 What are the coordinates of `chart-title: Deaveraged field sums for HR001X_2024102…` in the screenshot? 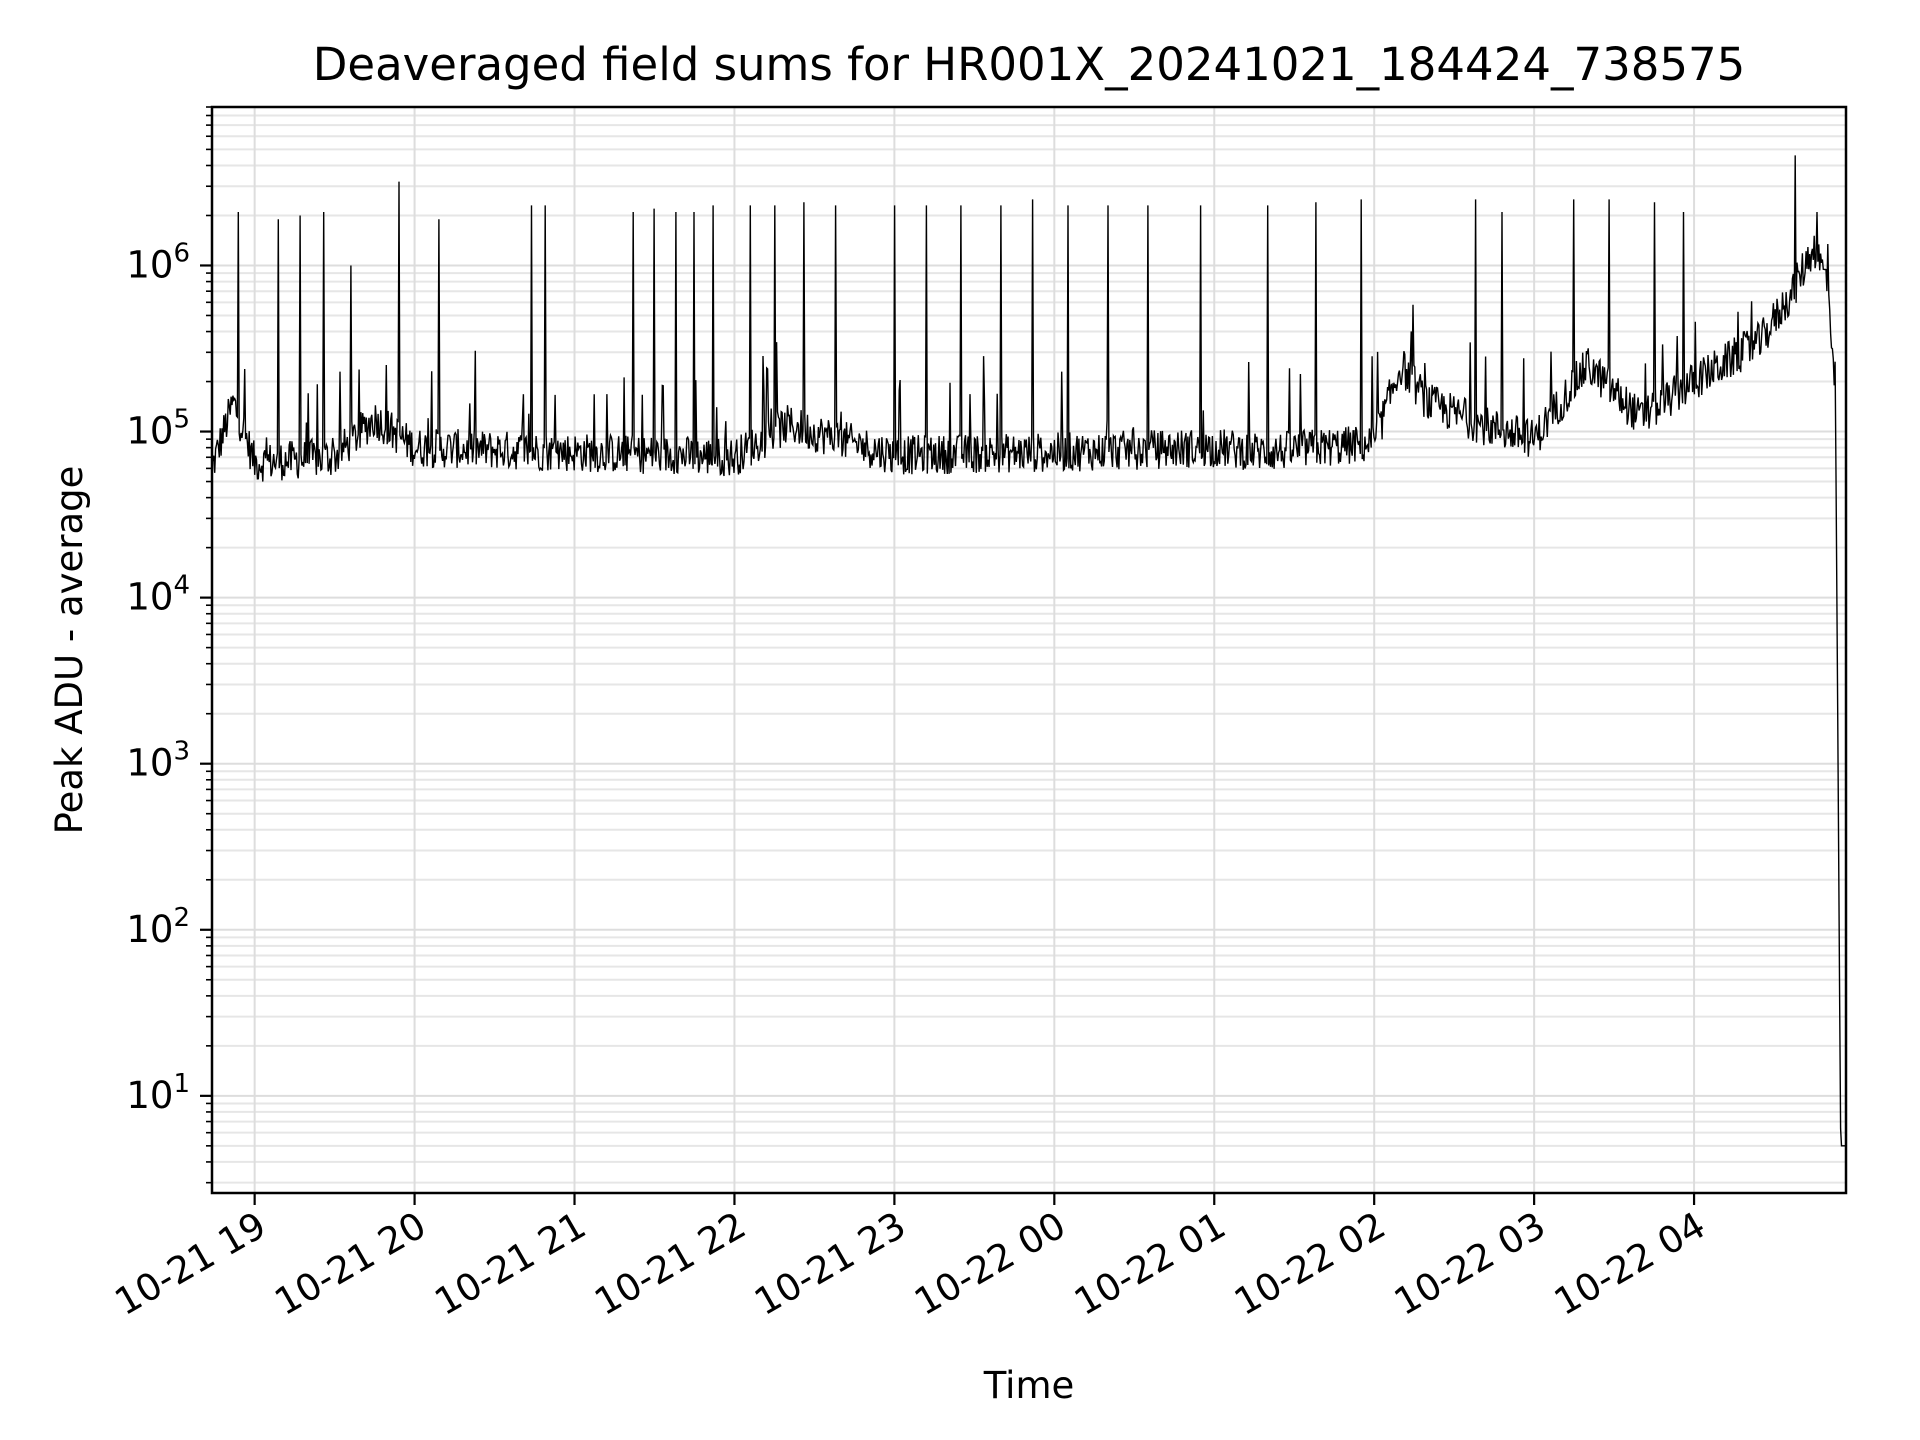 It's located at (1029, 64).